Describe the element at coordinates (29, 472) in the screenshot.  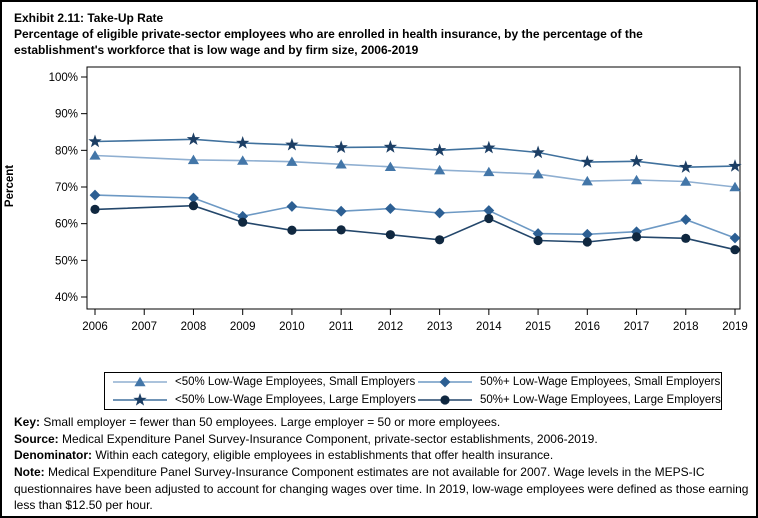
I see `note-label: Note:` at that location.